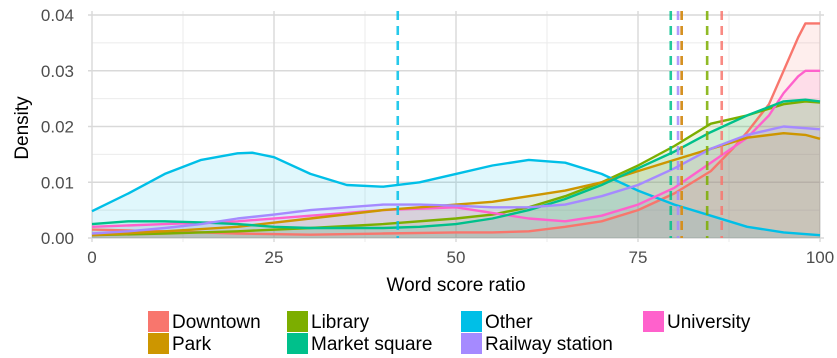 Image resolution: width=837 pixels, height=358 pixels. Describe the element at coordinates (653, 321) in the screenshot. I see `legend-key-university` at that location.